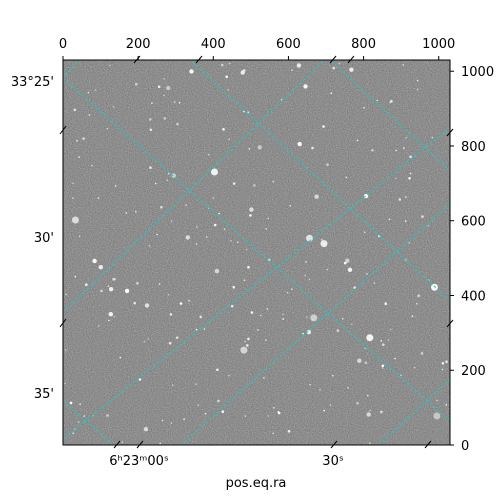  I want to click on ra-axis-label: pos.eq.ra, so click(256, 483).